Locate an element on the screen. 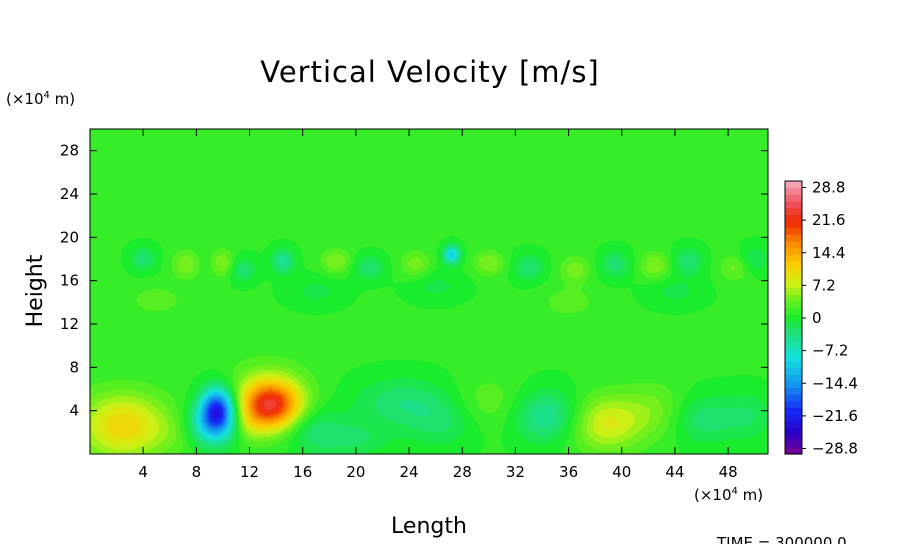 The image size is (904, 544). y-tick-label: 20 is located at coordinates (69, 237).